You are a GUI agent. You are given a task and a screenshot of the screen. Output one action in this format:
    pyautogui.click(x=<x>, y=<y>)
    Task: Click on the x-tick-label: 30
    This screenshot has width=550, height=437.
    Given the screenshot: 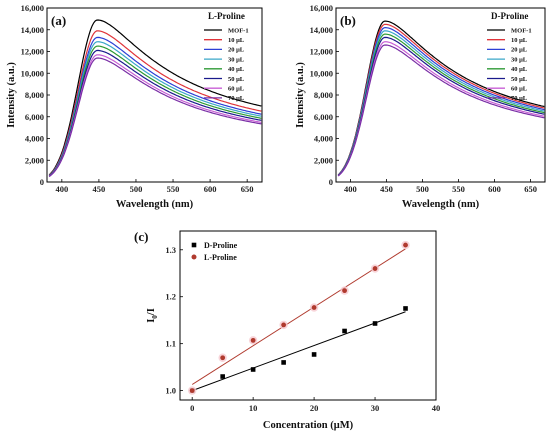 What is the action you would take?
    pyautogui.click(x=375, y=408)
    